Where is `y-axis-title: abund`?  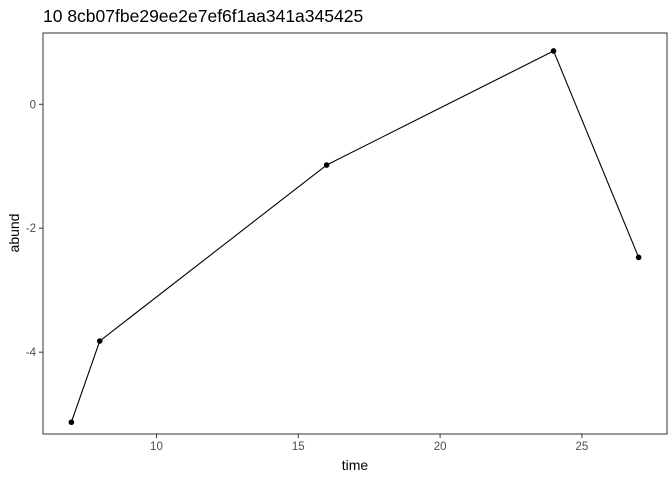 y-axis-title: abund is located at coordinates (14, 233).